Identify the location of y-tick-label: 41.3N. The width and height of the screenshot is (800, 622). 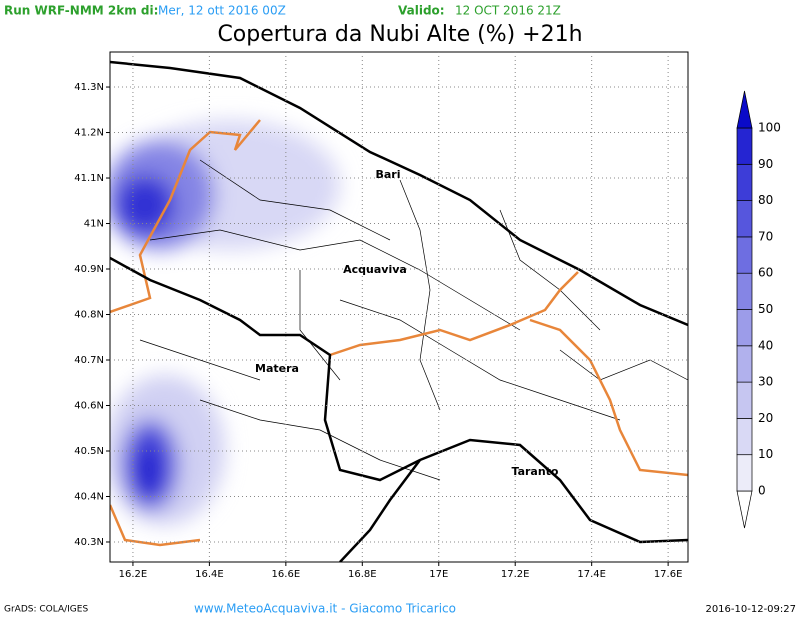
(89, 87).